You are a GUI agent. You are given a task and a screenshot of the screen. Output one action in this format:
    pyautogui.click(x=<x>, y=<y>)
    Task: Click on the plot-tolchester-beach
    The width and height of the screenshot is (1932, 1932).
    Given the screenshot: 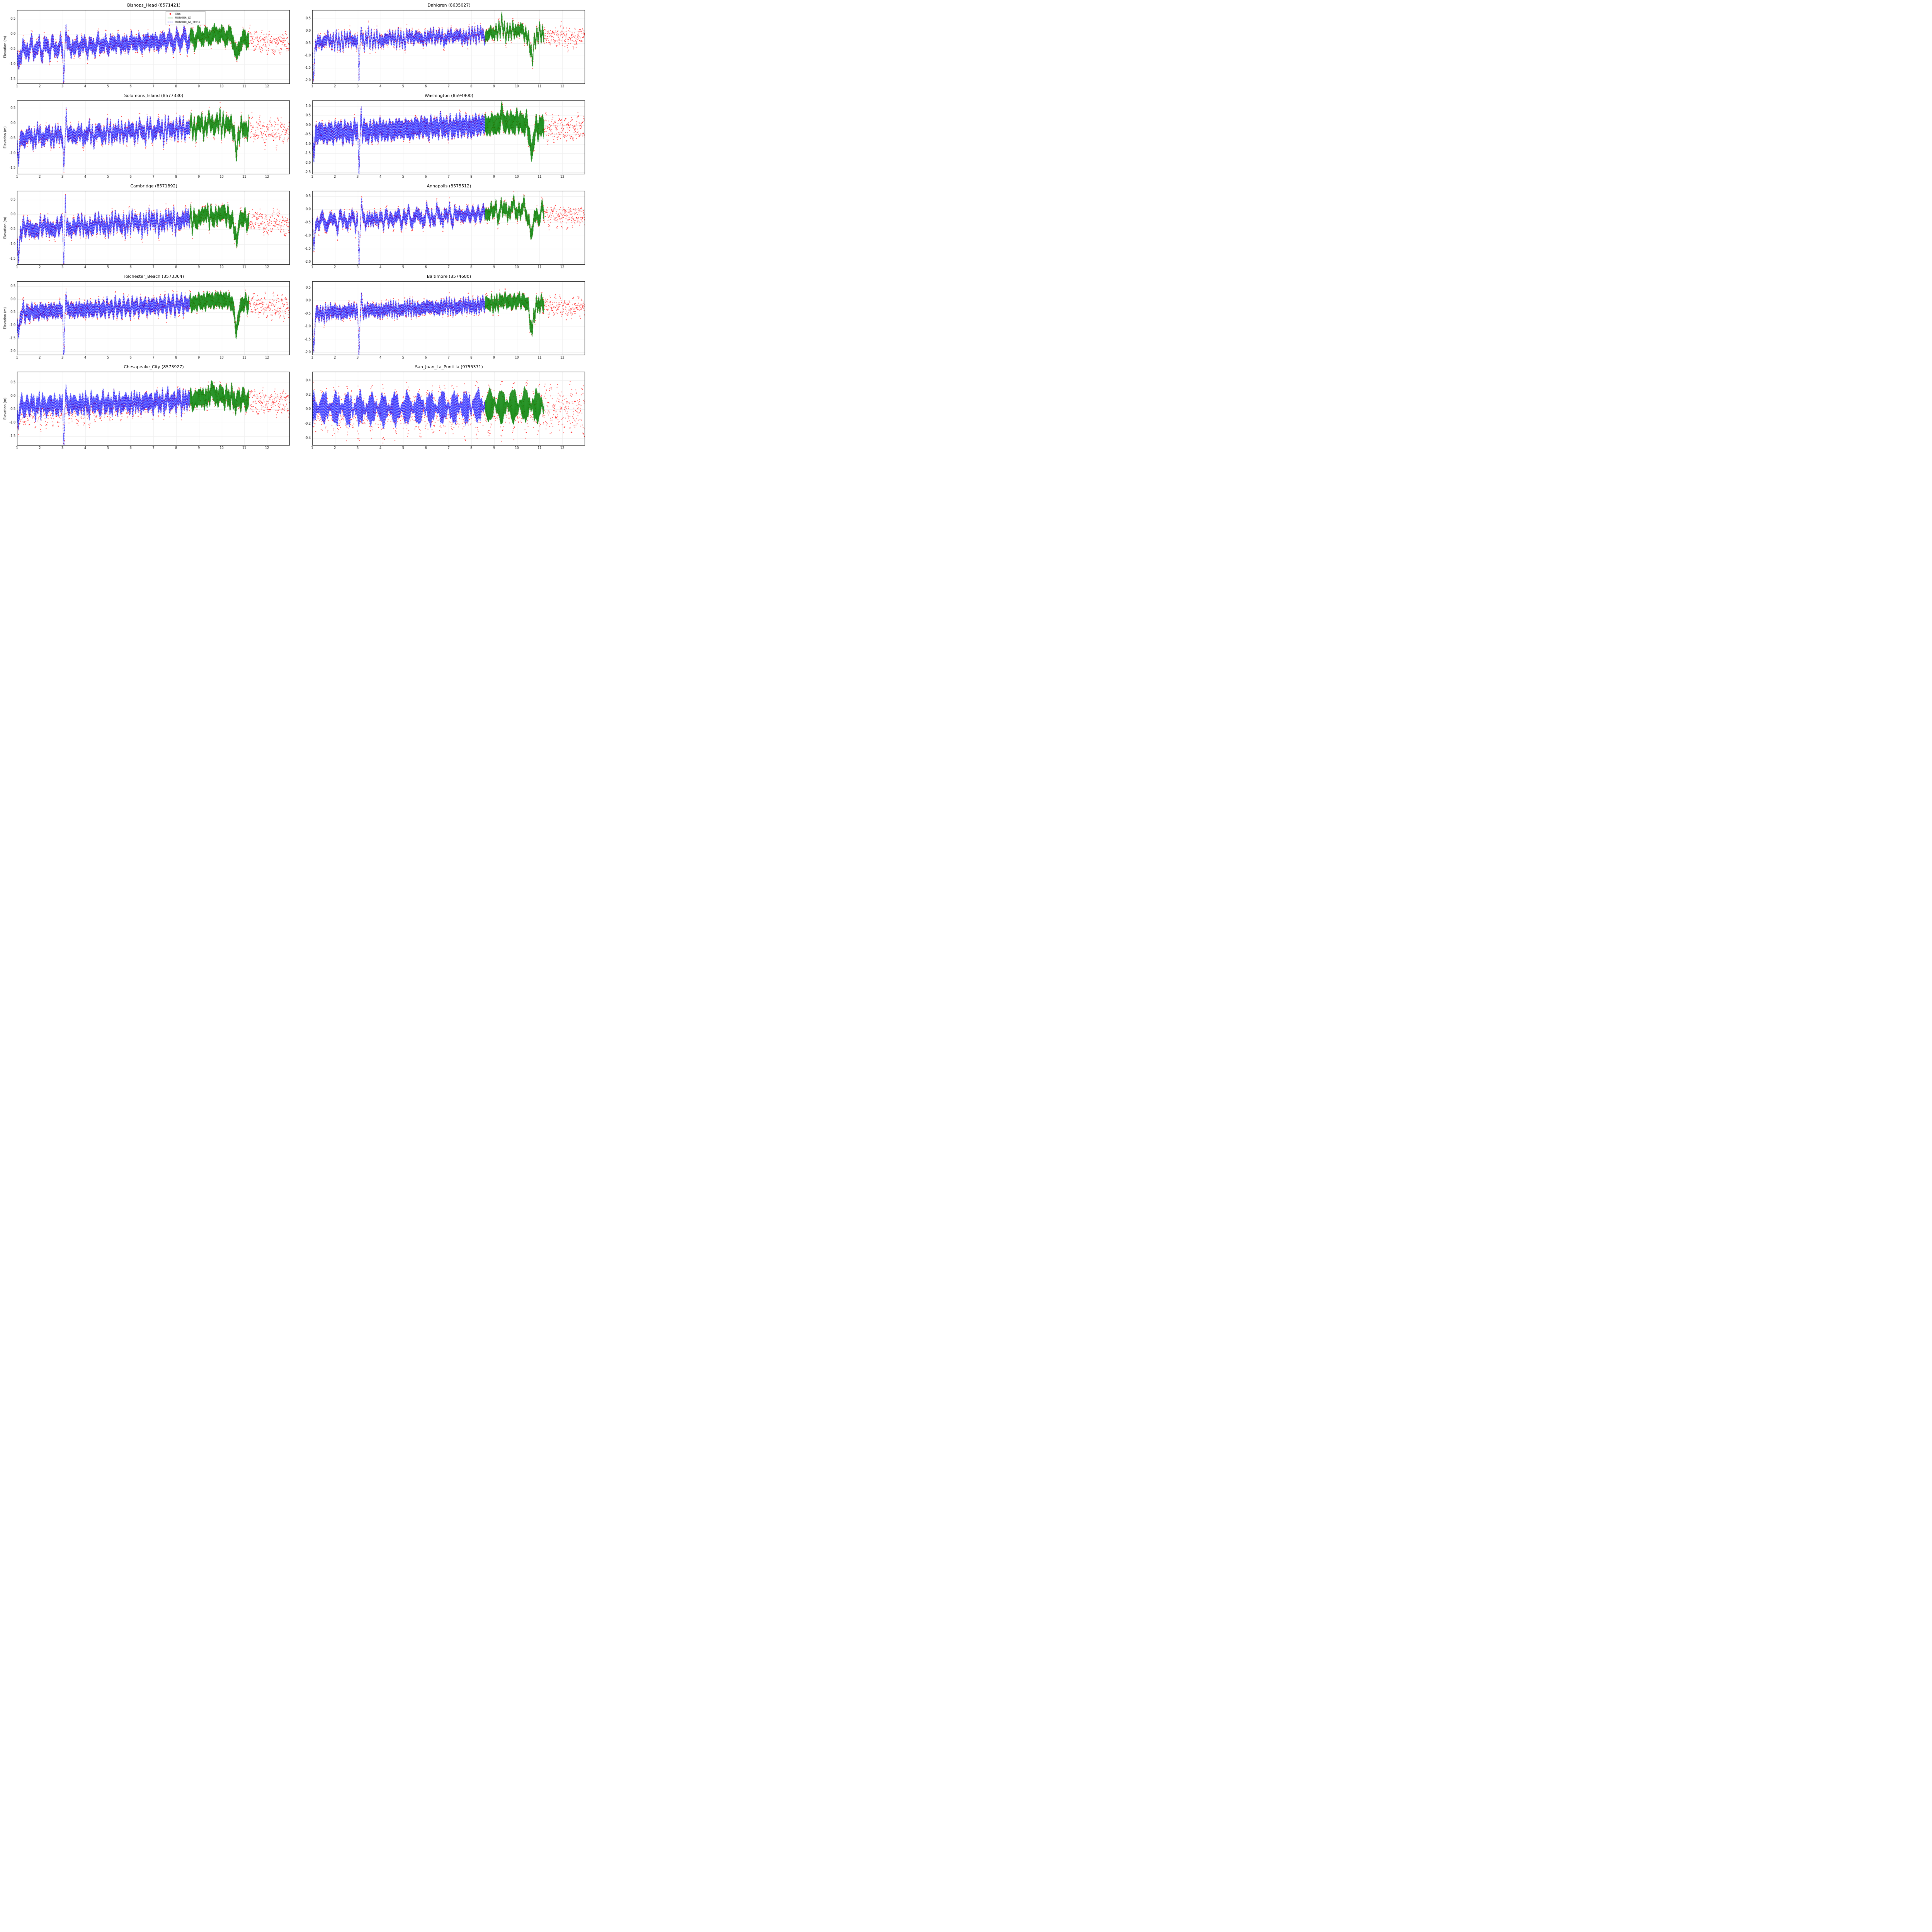 What is the action you would take?
    pyautogui.click(x=147, y=321)
    